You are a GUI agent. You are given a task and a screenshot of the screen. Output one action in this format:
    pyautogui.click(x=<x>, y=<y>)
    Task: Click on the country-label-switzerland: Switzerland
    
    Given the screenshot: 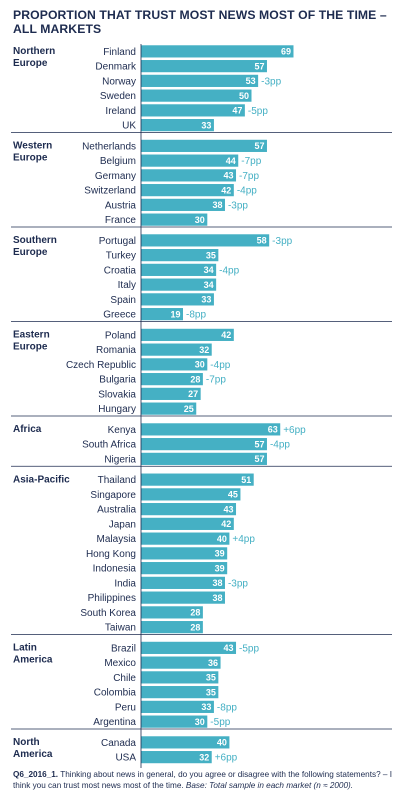 What is the action you would take?
    pyautogui.click(x=110, y=191)
    